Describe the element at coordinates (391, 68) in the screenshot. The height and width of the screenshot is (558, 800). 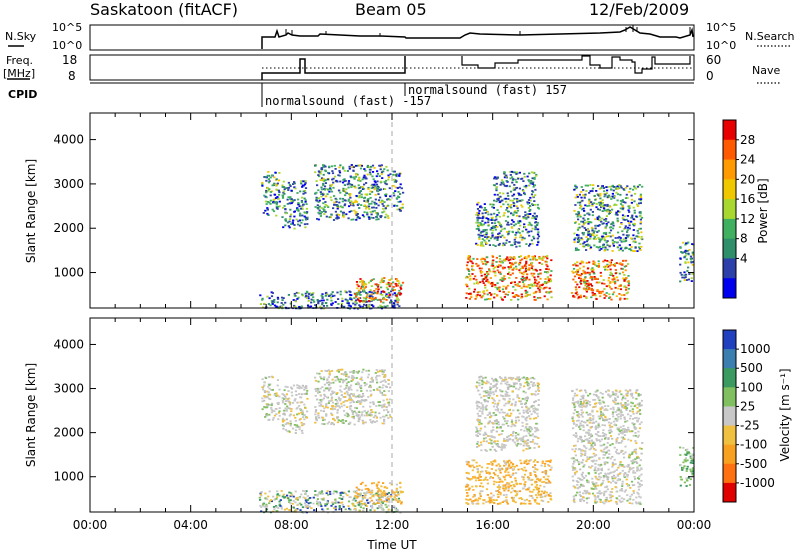
I see `frequency-panel: Freq. [MHz] 18 8 60 0 Nave` at that location.